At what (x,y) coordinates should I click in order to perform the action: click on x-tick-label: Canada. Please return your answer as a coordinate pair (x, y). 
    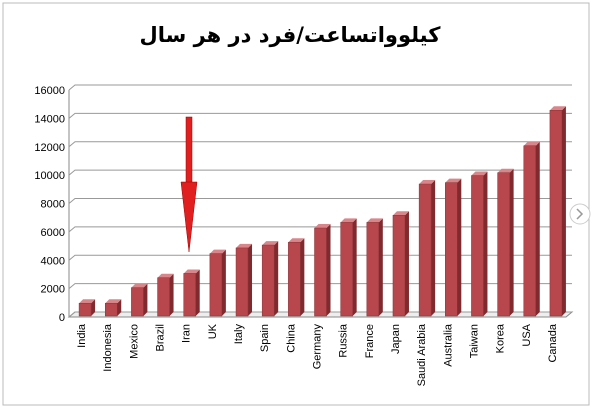
    Looking at the image, I should click on (553, 342).